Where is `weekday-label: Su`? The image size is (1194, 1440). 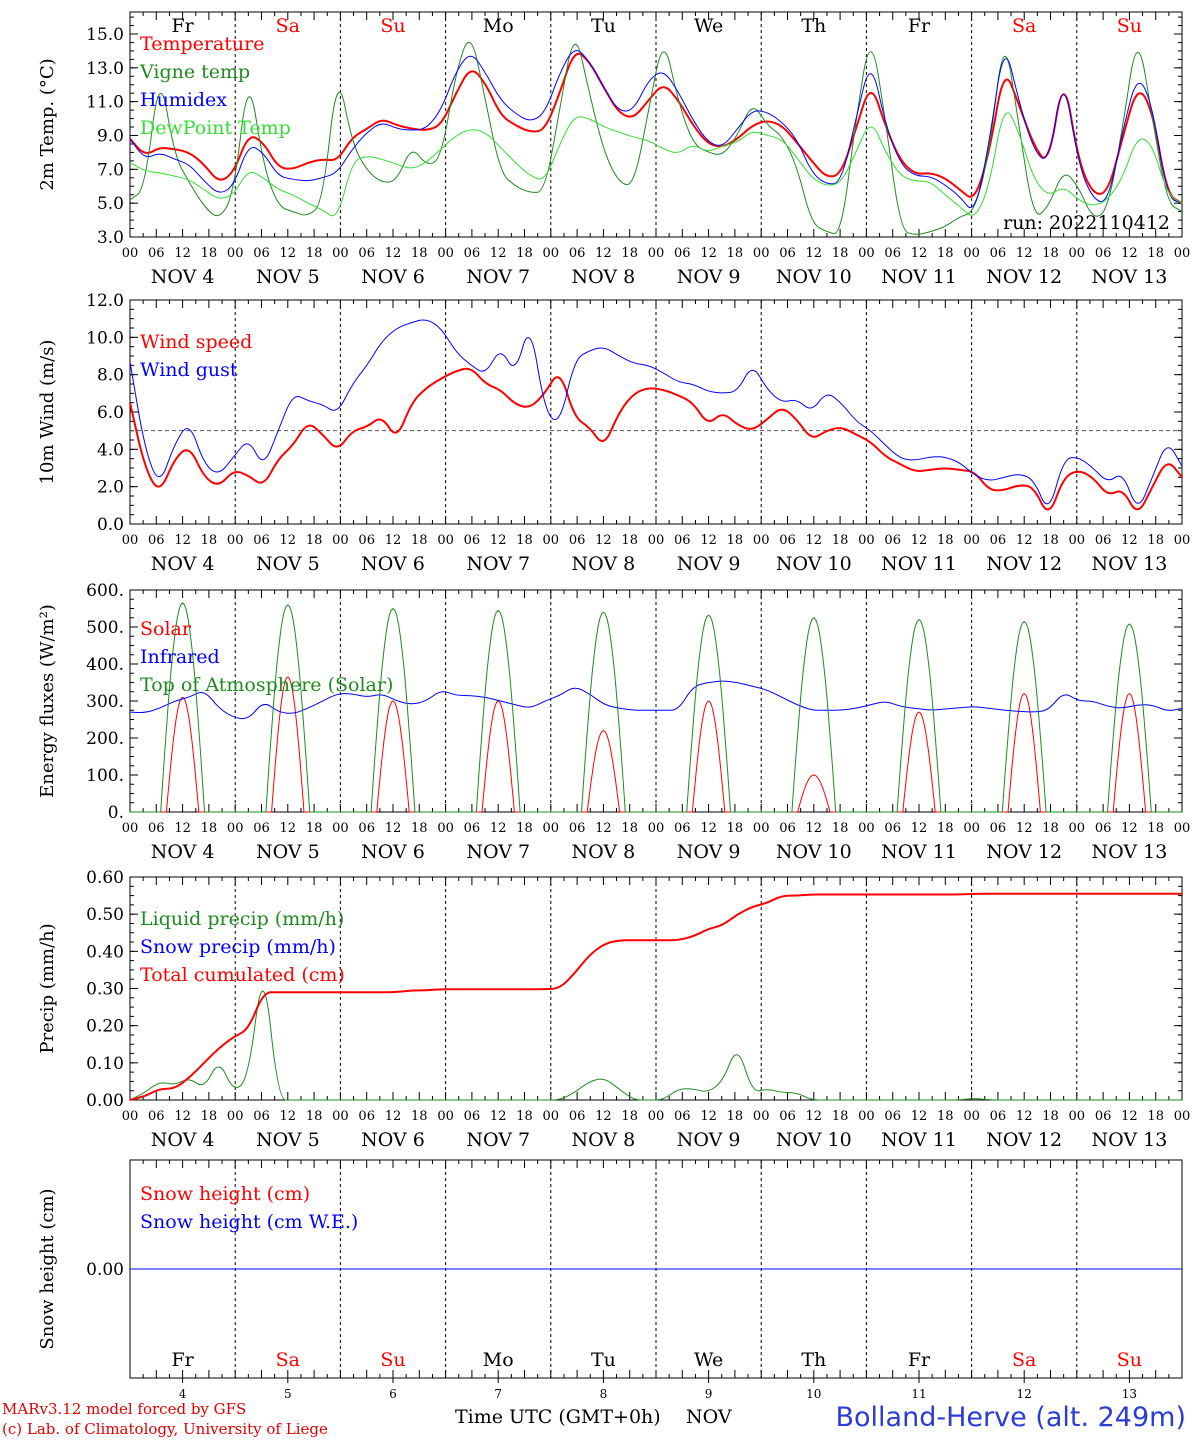
weekday-label: Su is located at coordinates (1129, 26).